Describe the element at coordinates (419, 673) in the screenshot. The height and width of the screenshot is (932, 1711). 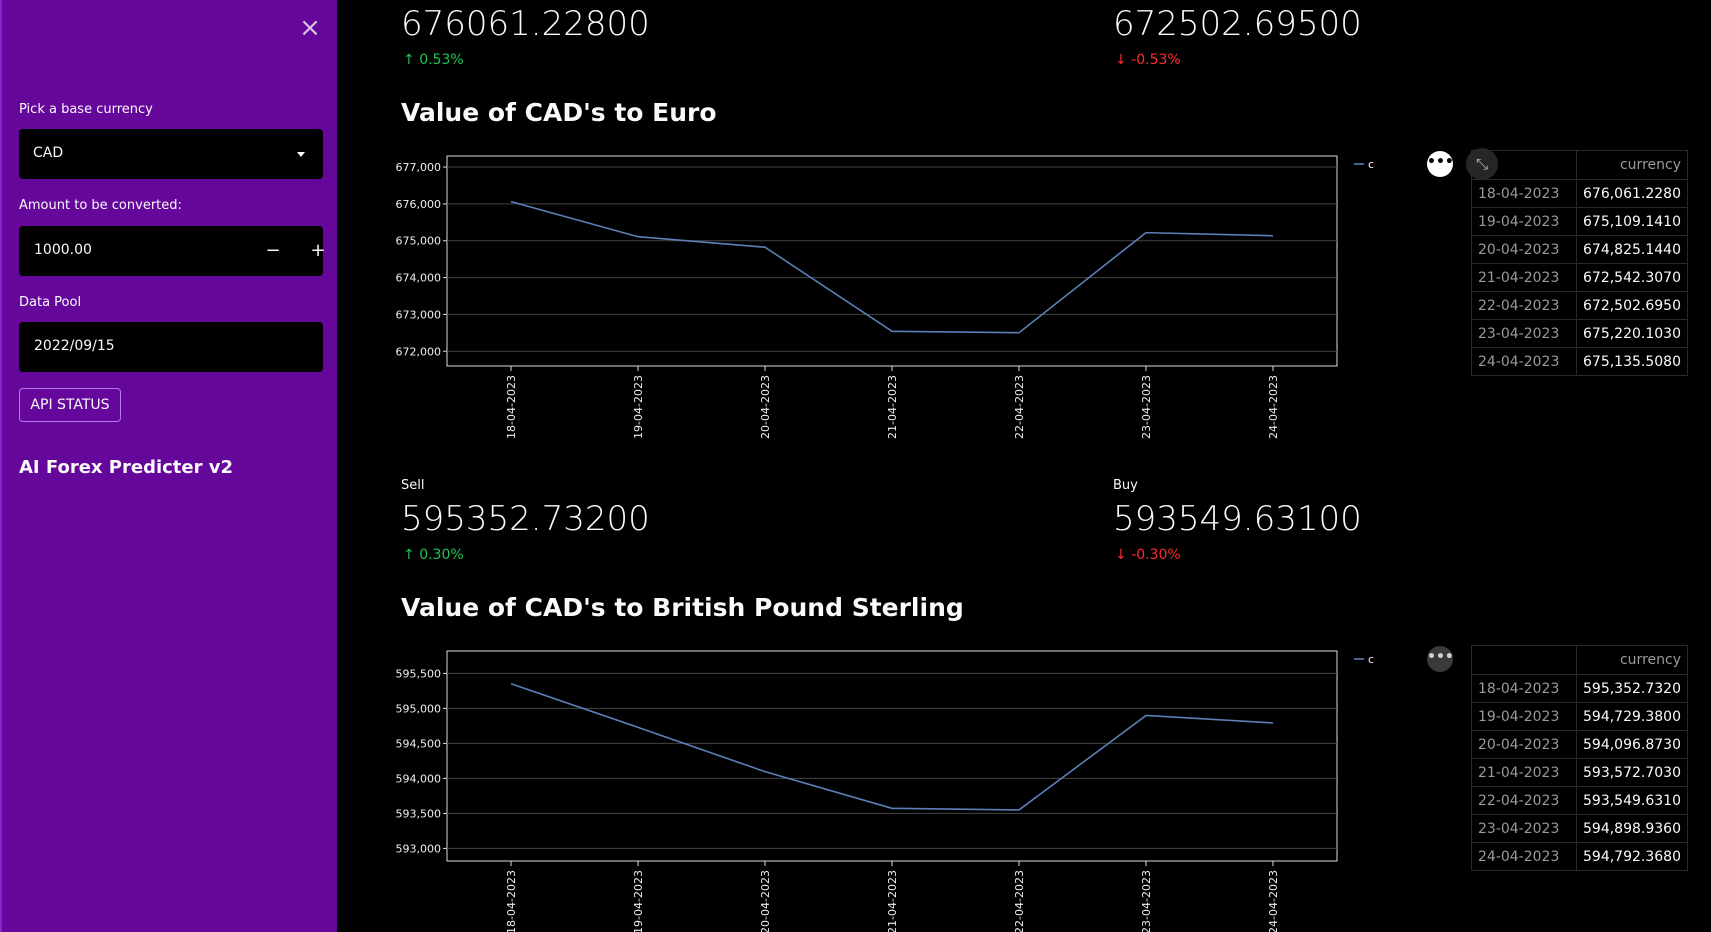
I see `y-tick-label: 595,500` at that location.